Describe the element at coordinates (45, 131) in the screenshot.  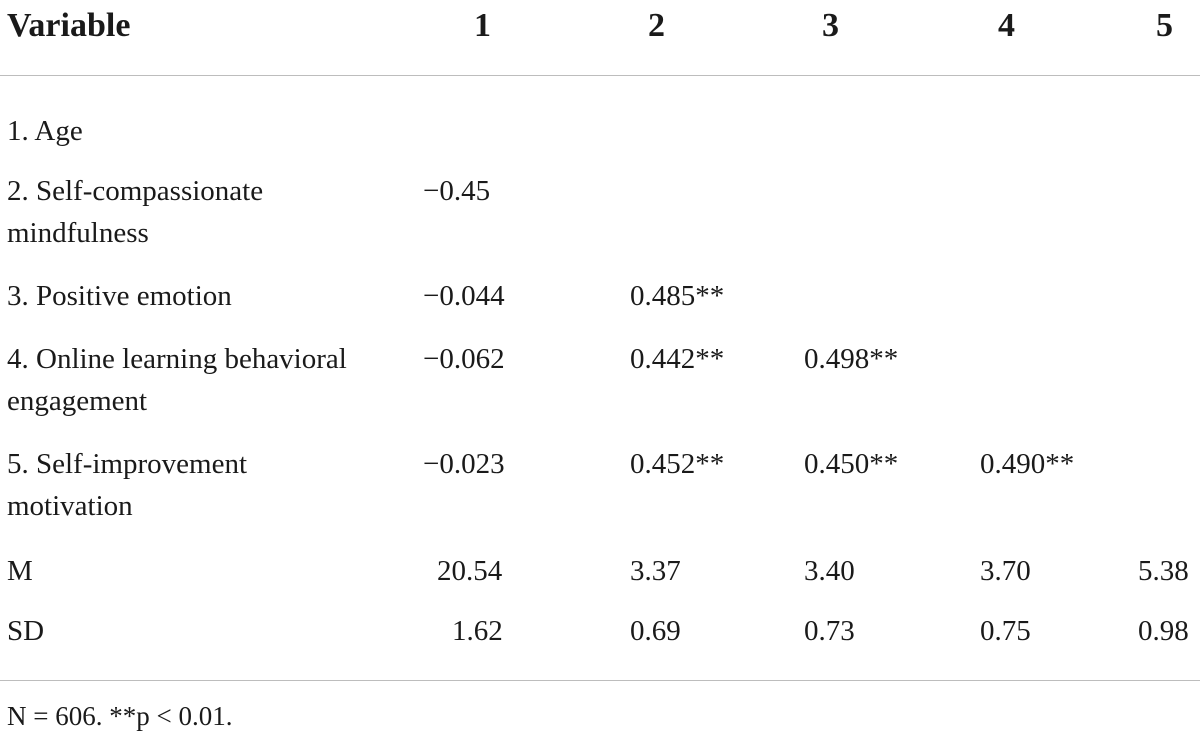
I see `row-label-age: 1. Age` at that location.